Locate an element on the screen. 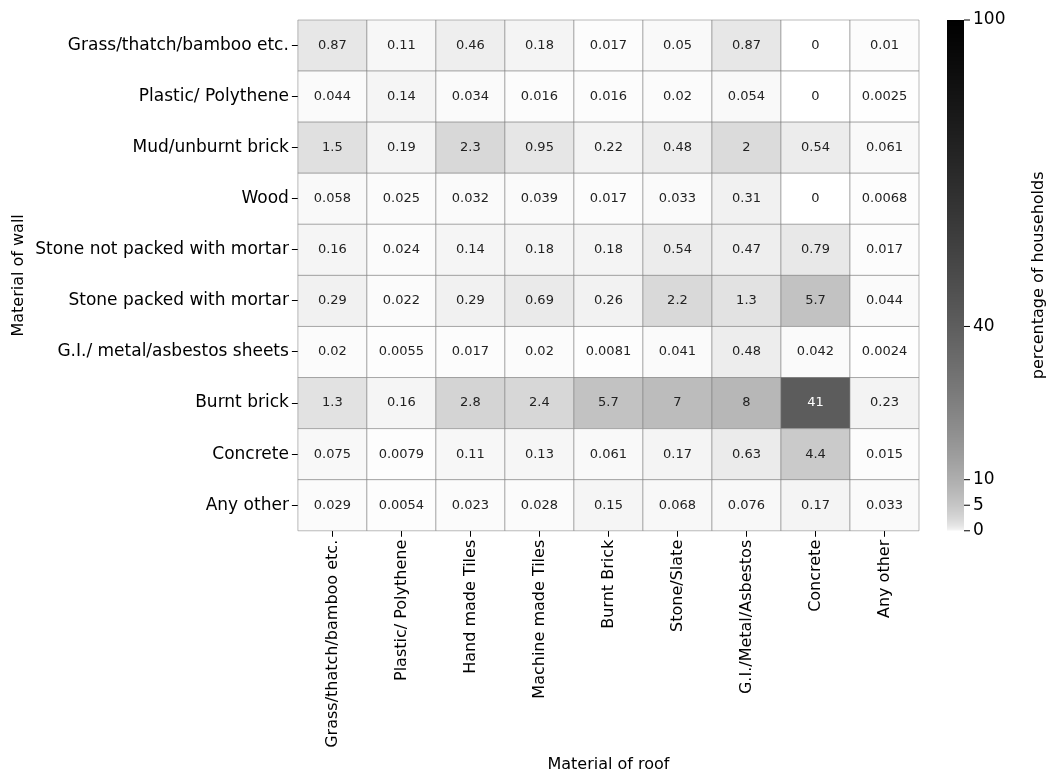 This screenshot has height=783, width=1059. y-tick-label: Wood is located at coordinates (265, 197).